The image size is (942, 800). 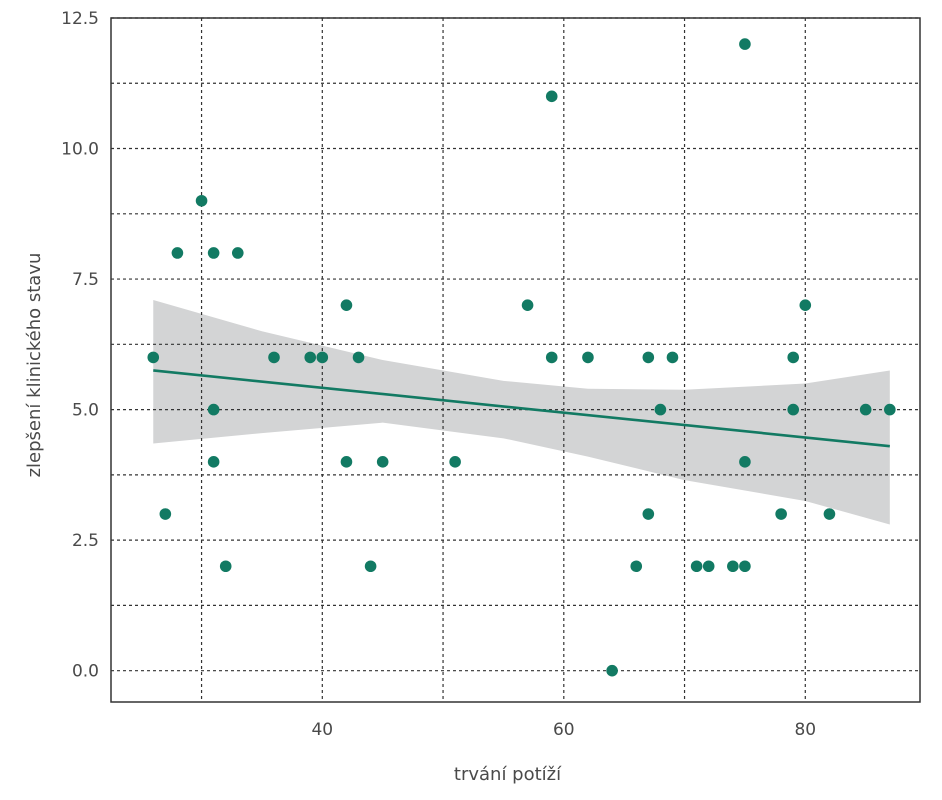 What do you see at coordinates (85, 280) in the screenshot?
I see `y-tick-label: 7.5` at bounding box center [85, 280].